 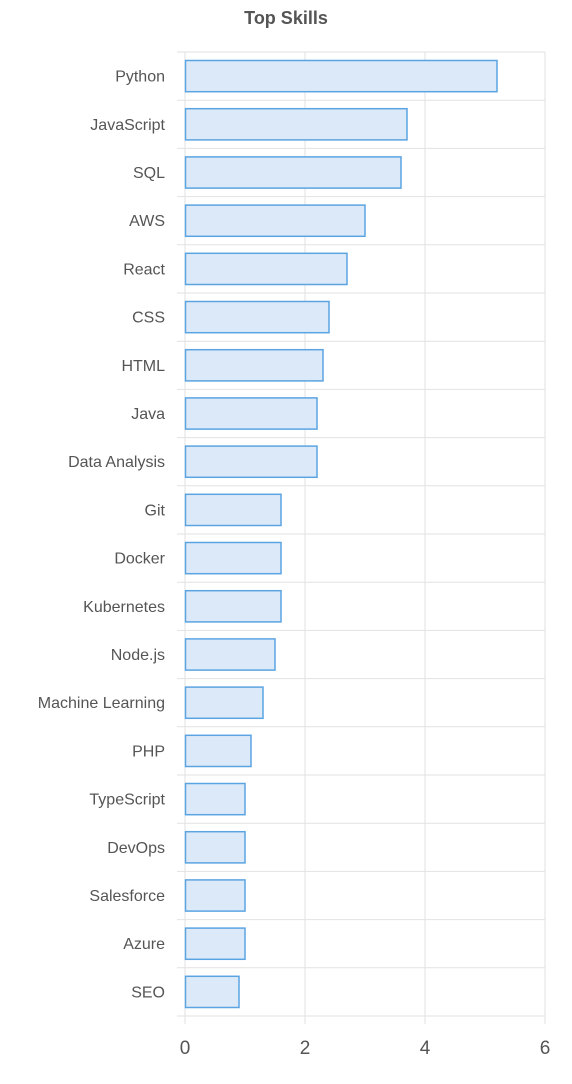 I want to click on x-tick-label: 2, so click(x=305, y=1048).